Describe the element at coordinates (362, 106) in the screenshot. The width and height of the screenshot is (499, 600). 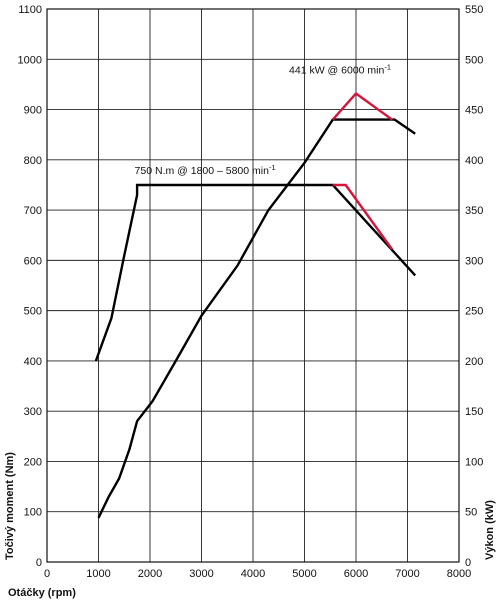
I see `power-overboost-curve` at that location.